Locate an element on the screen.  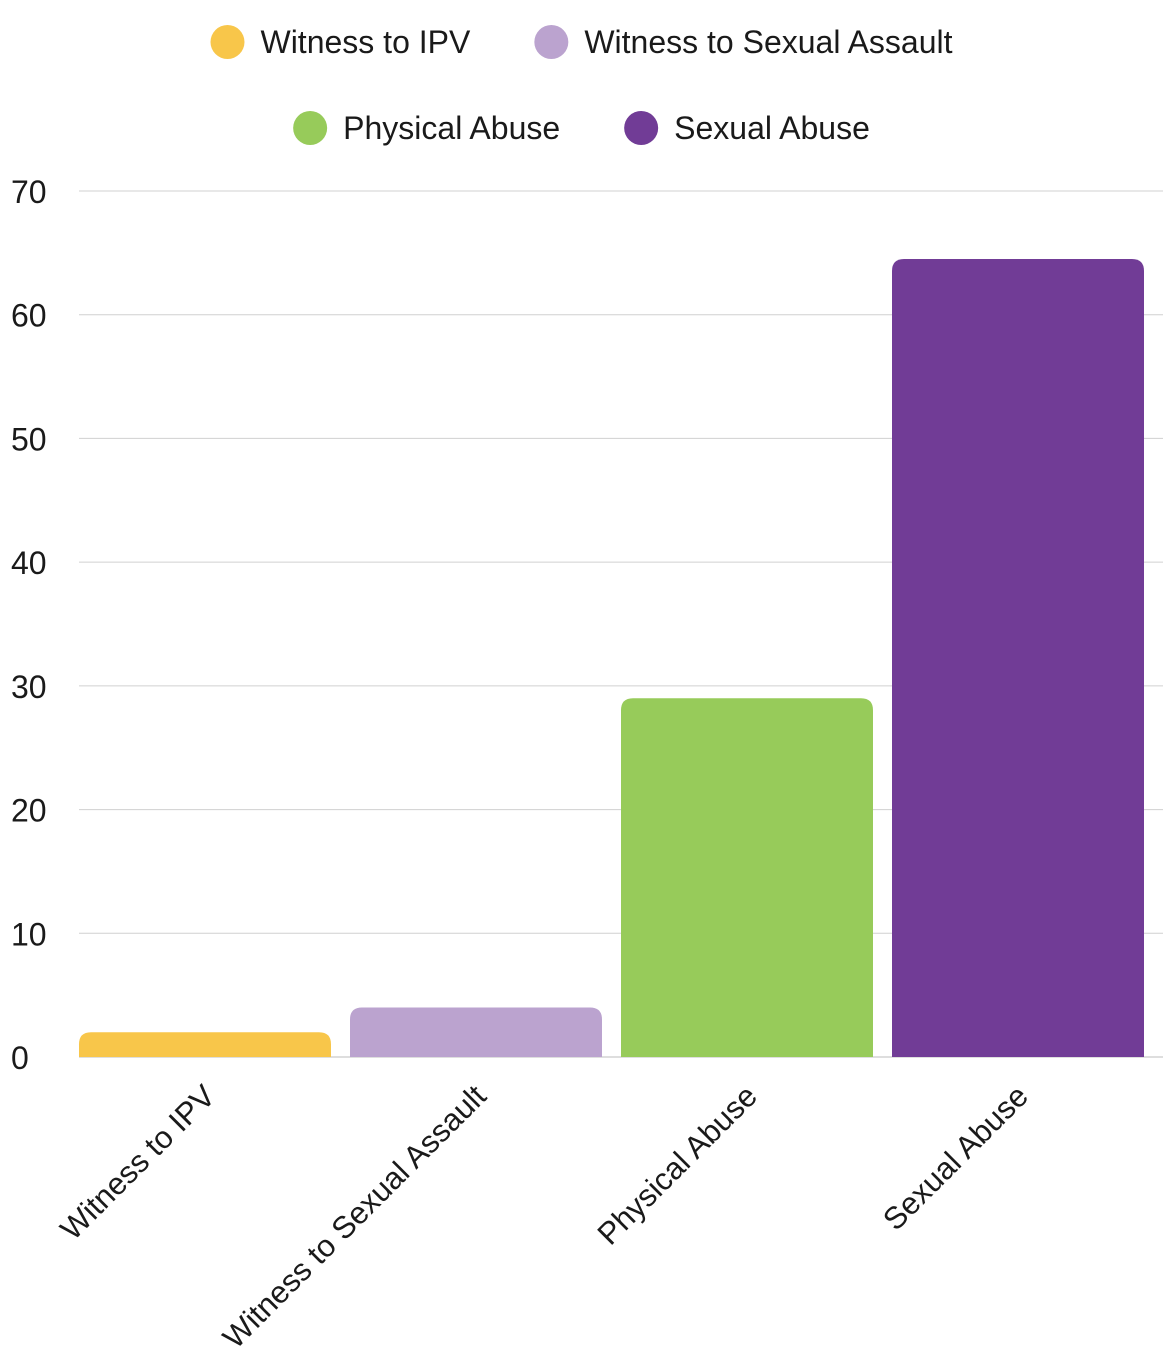
legend-item: Witness to IPV is located at coordinates (340, 42).